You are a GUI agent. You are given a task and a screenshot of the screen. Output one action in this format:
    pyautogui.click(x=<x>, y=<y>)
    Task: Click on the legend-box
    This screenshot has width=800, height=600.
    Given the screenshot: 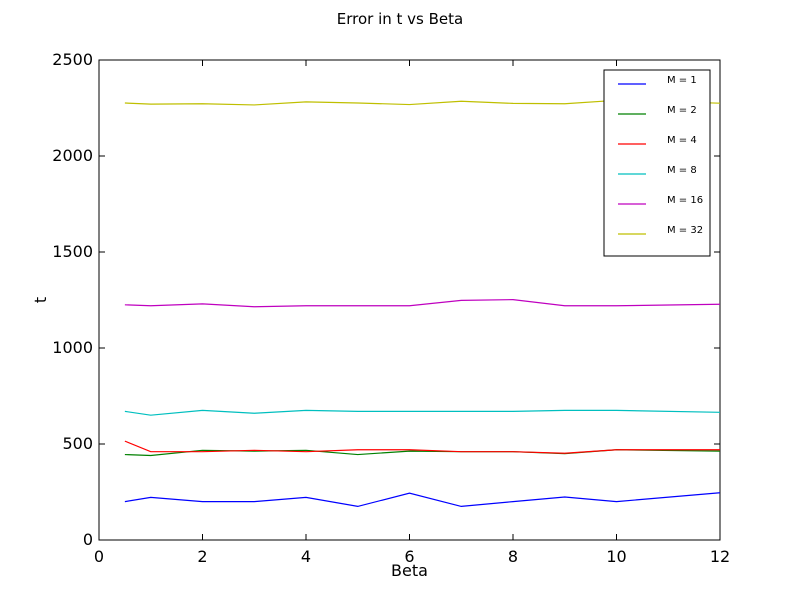 What is the action you would take?
    pyautogui.click(x=657, y=163)
    